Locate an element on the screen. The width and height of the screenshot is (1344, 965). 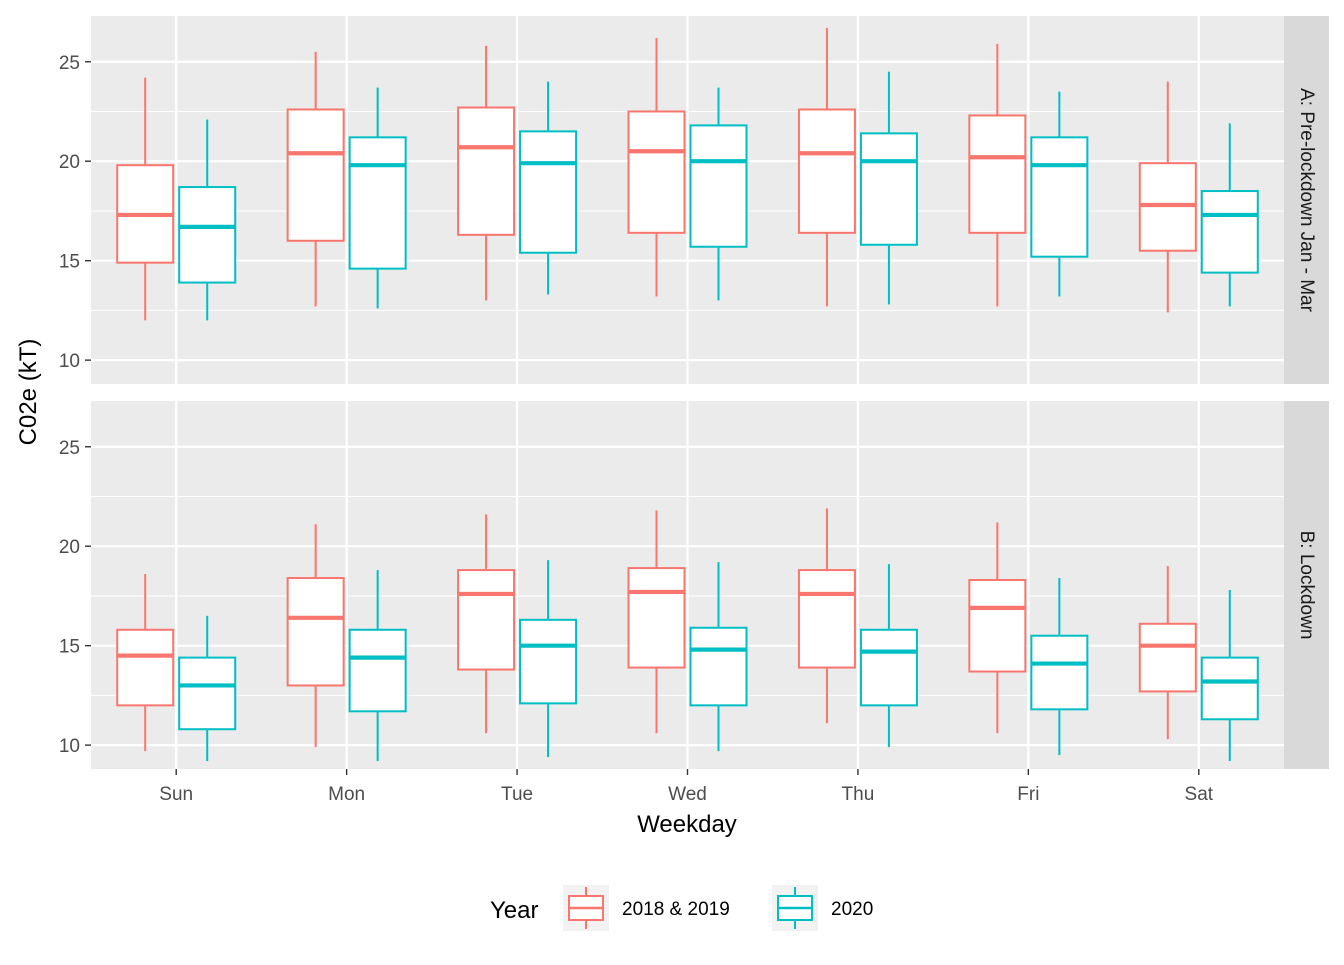
legend: Year 2018 & 2019 2020 is located at coordinates (681, 908).